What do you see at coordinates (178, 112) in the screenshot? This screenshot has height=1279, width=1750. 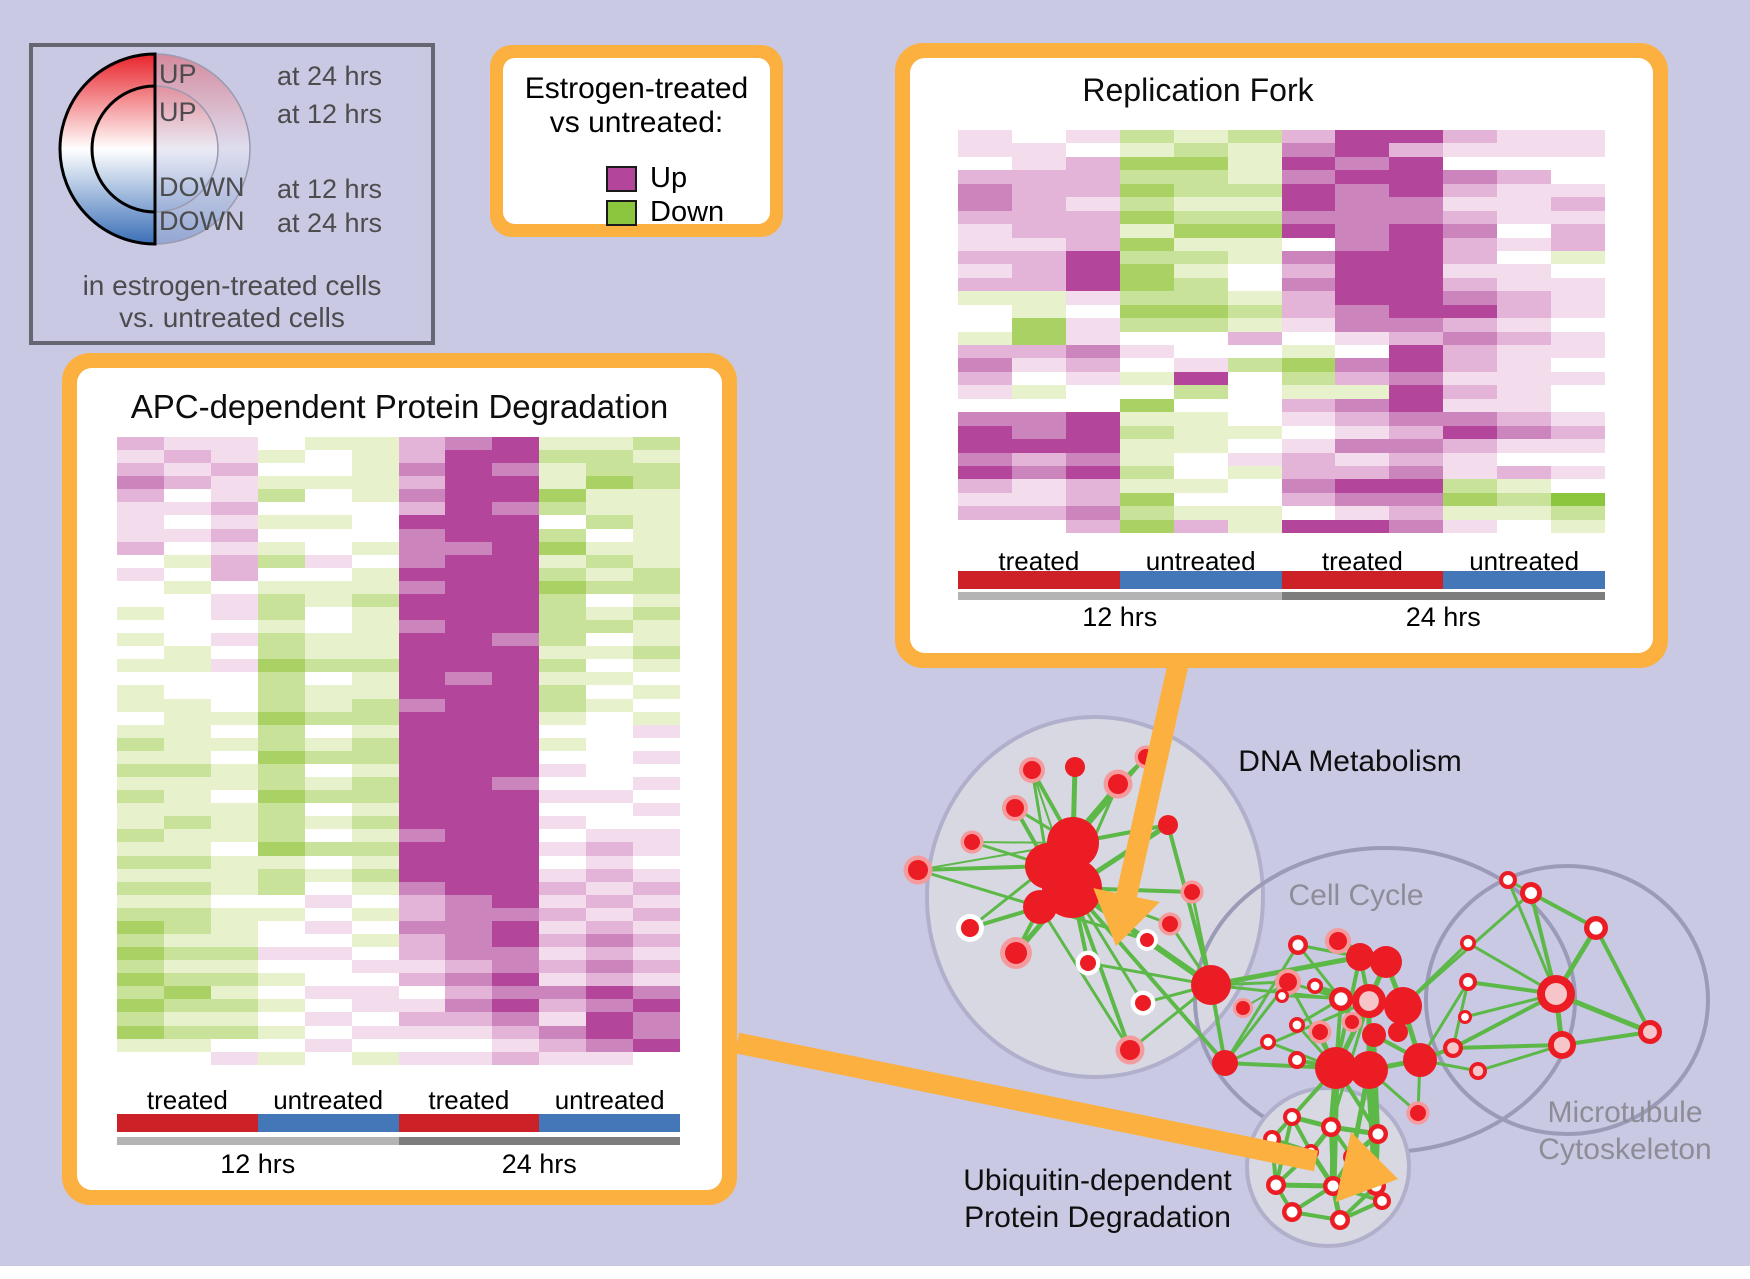 I see `legend-up-12-dir: UP` at bounding box center [178, 112].